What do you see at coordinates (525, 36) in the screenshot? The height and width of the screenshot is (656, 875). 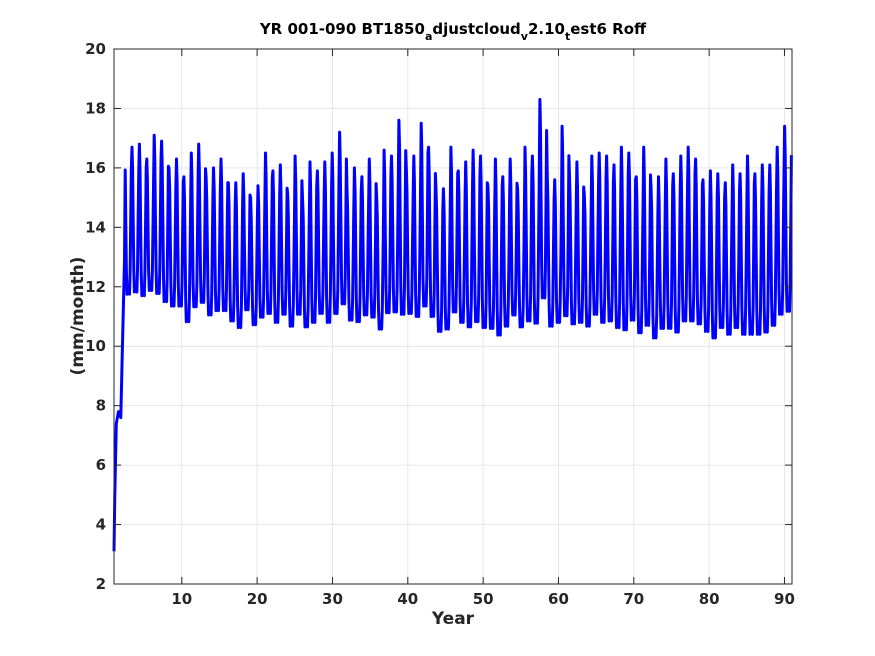 I see `title-subscript: v` at bounding box center [525, 36].